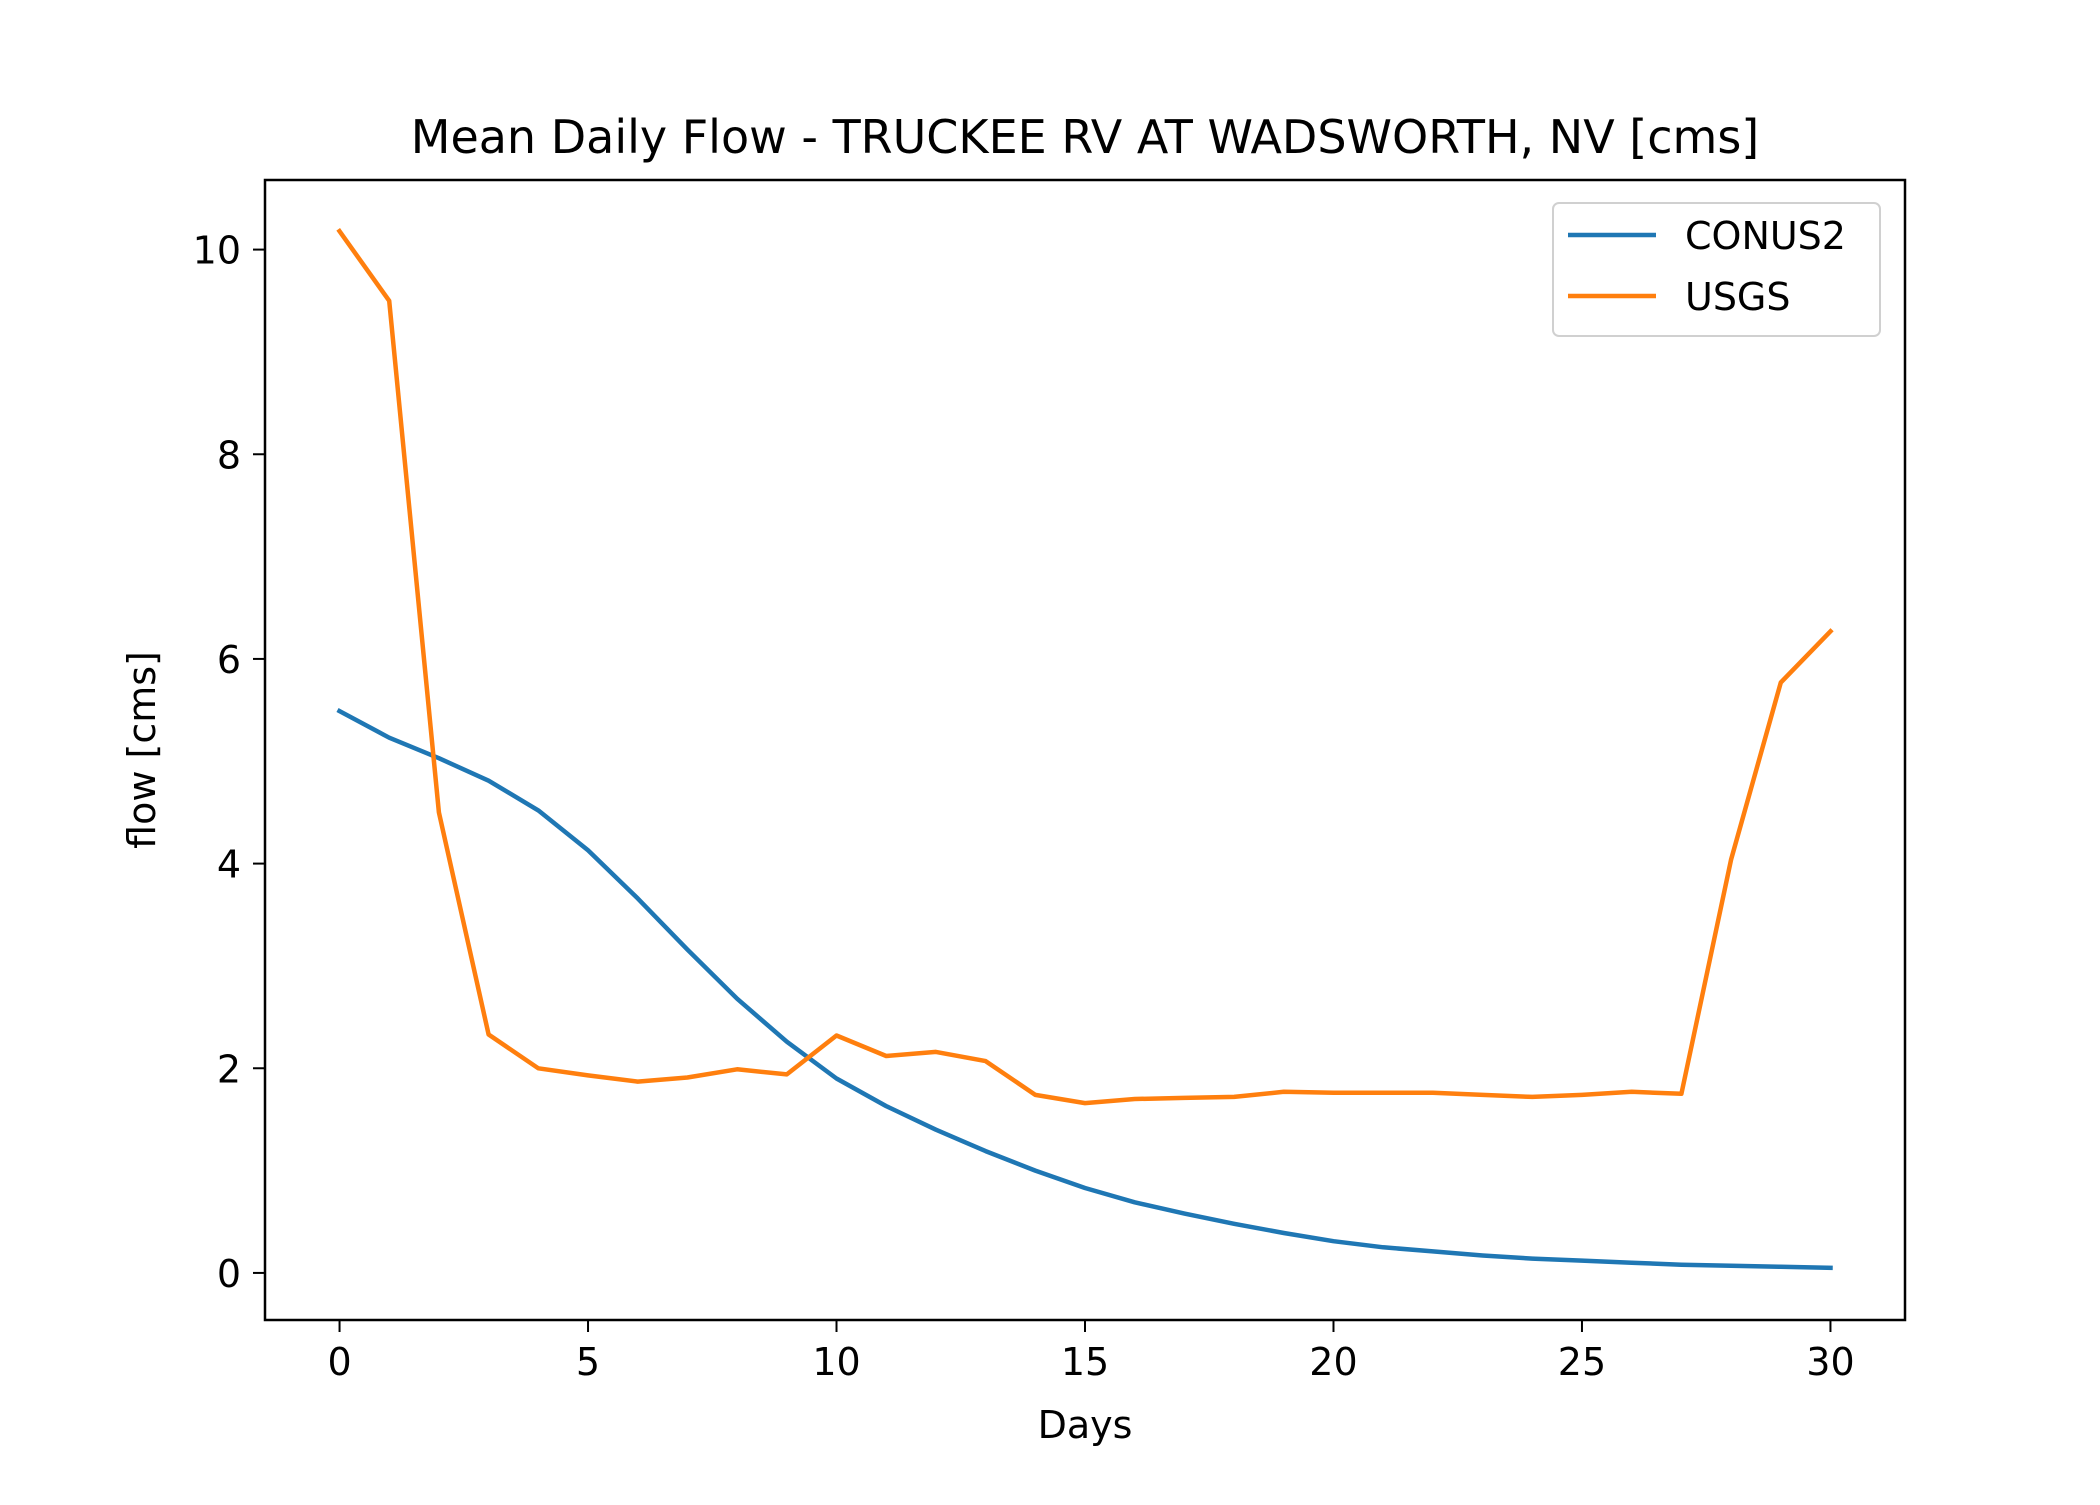 The image size is (2100, 1505). Describe the element at coordinates (1716, 269) in the screenshot. I see `legend: CONUS2 USGS` at that location.